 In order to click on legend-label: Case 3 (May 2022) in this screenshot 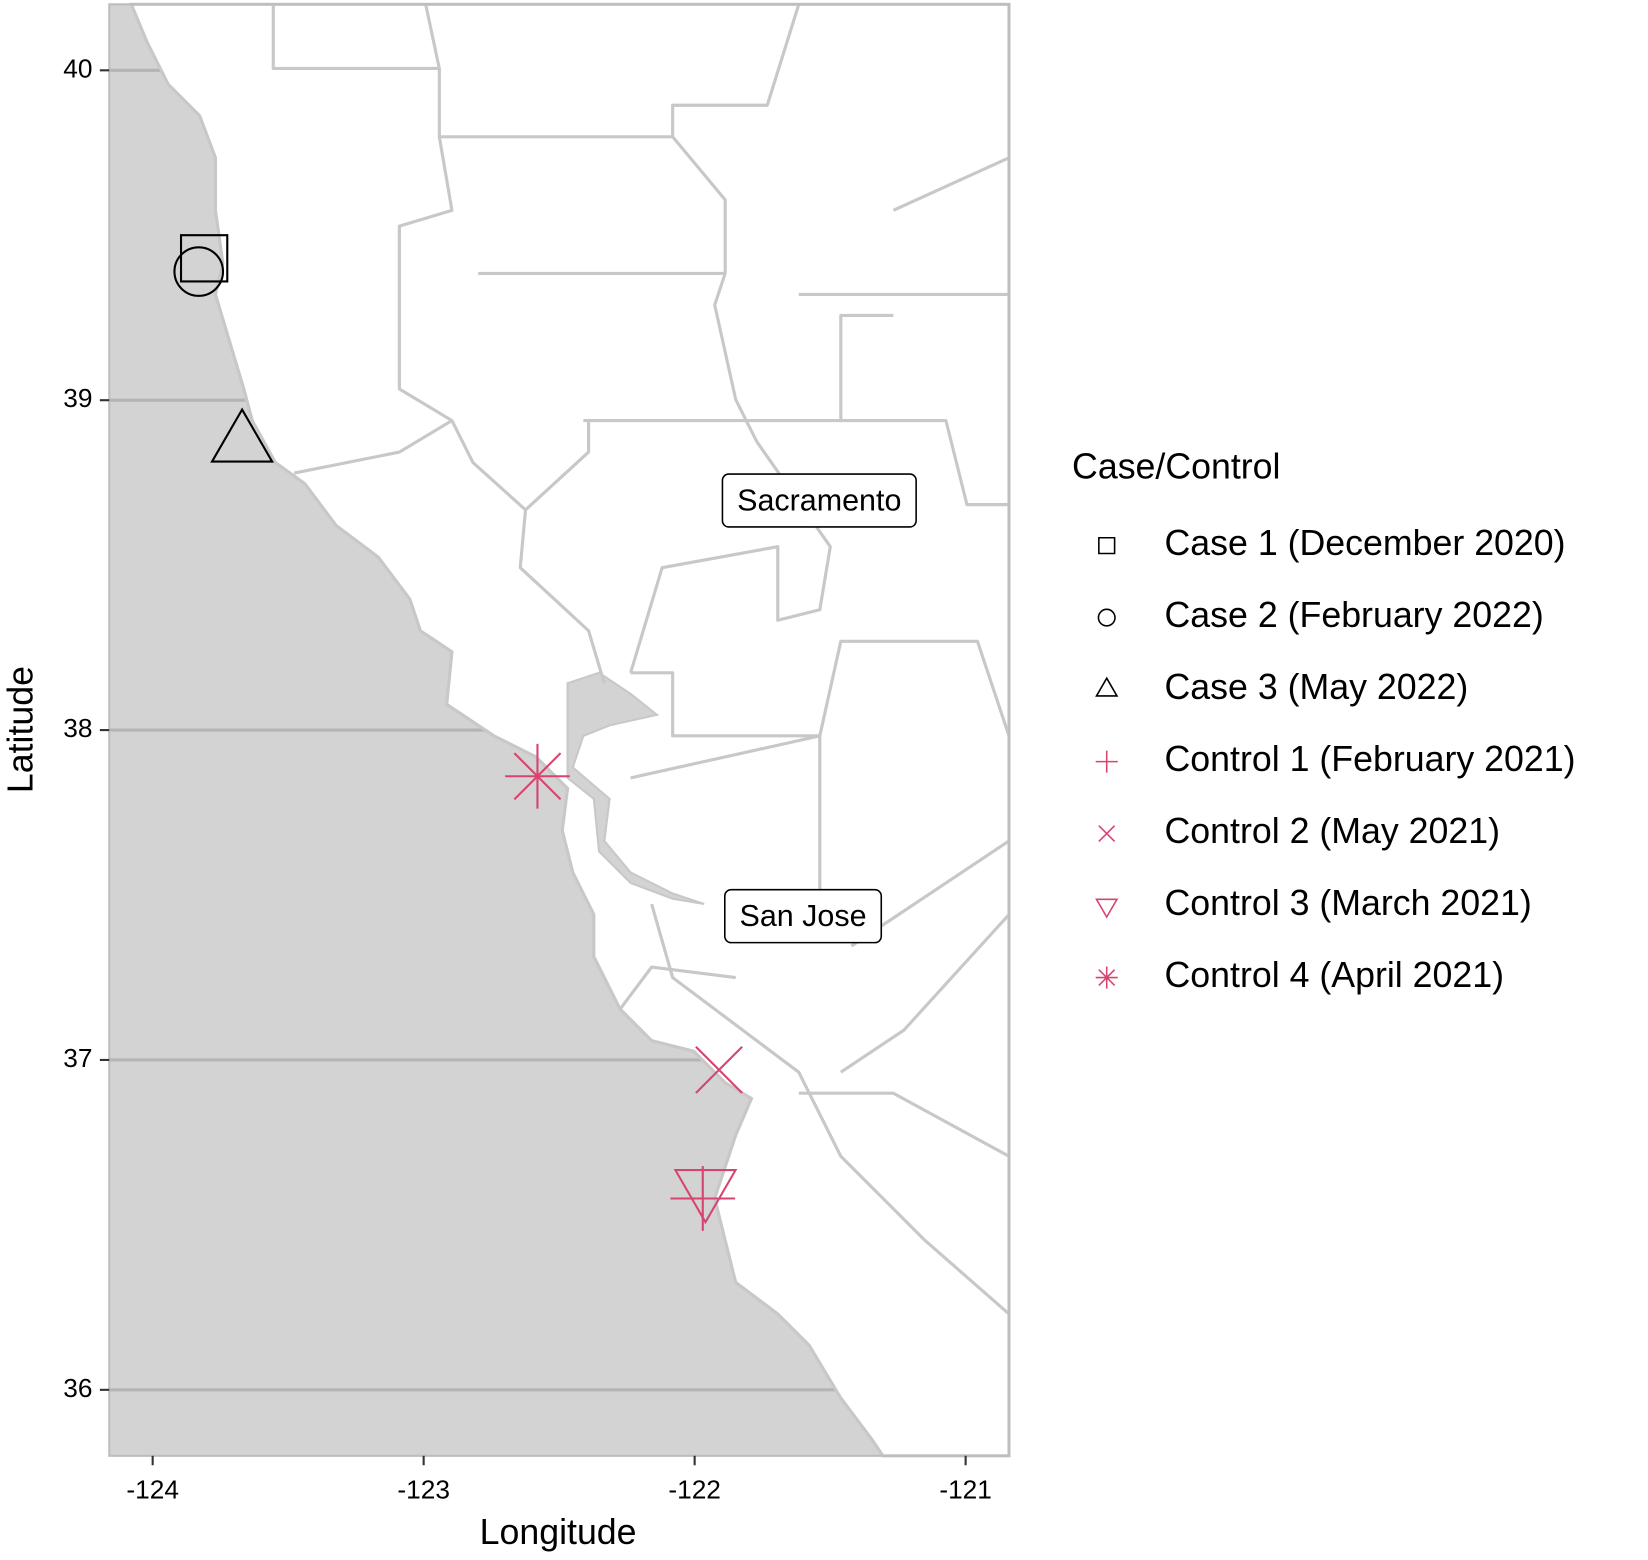, I will do `click(1317, 687)`.